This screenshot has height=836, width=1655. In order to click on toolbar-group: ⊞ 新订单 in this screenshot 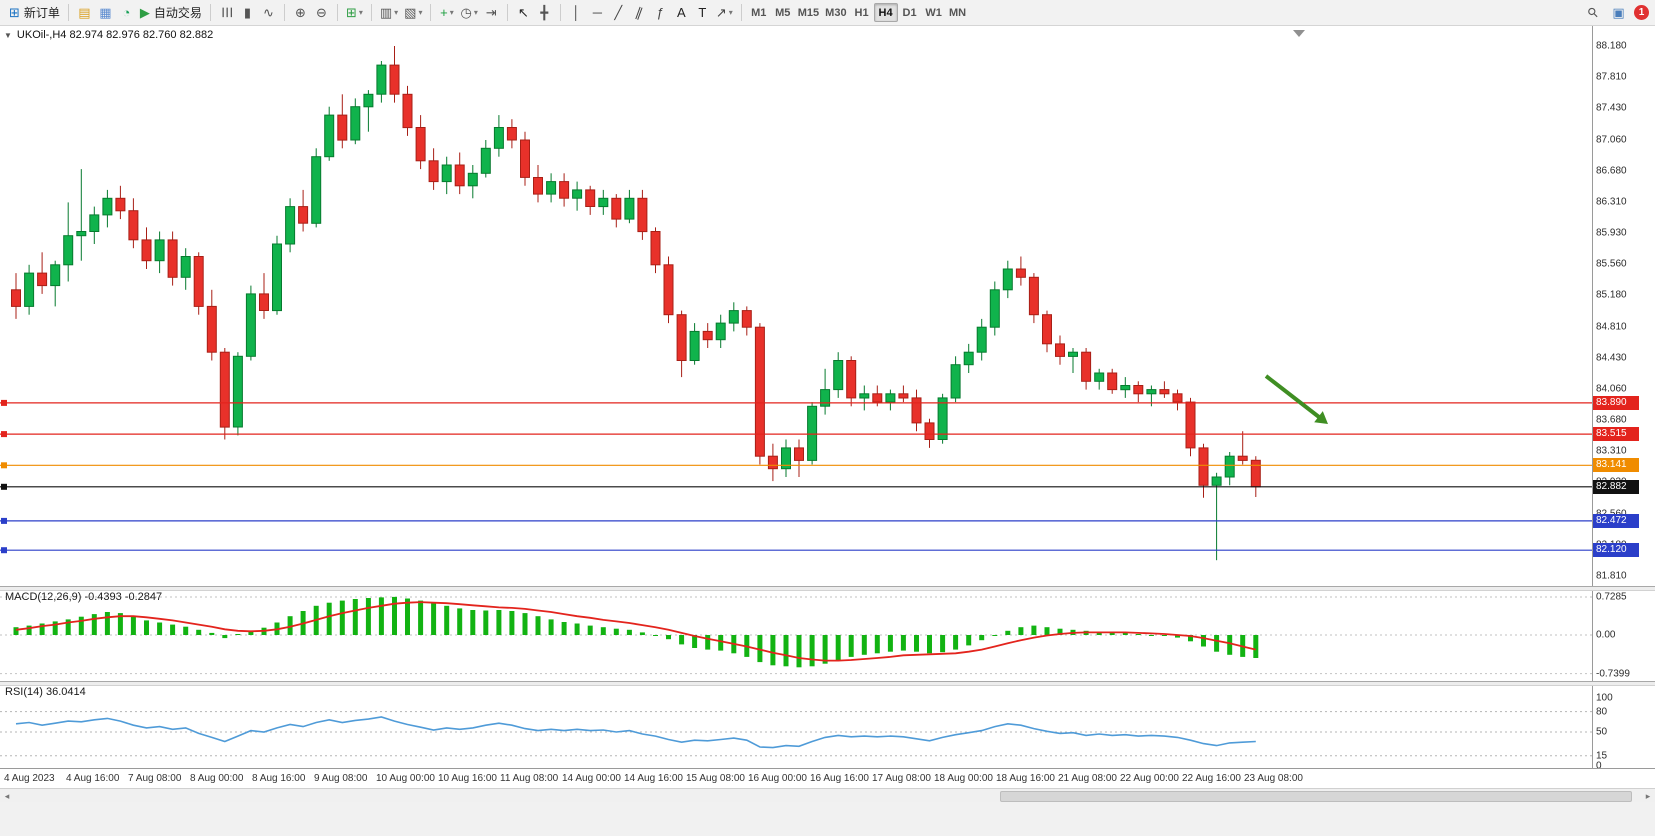, I will do `click(34, 12)`.